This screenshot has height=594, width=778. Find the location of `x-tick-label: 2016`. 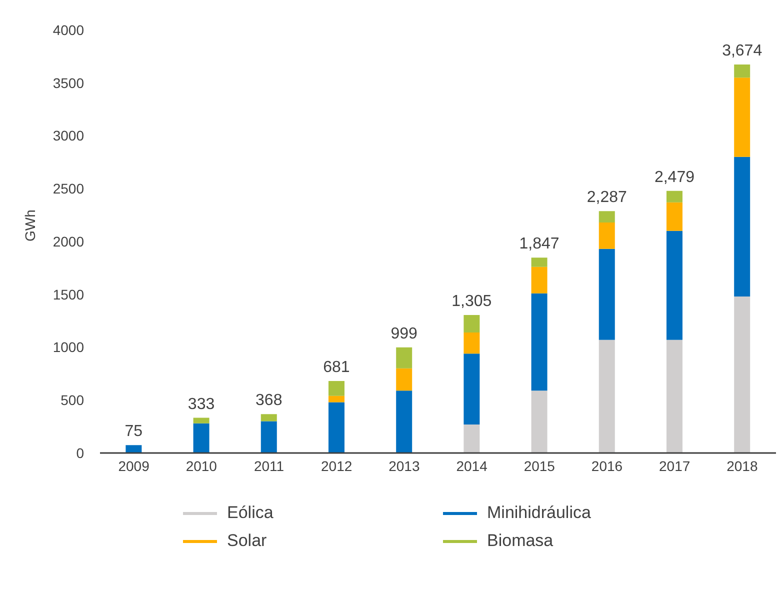

x-tick-label: 2016 is located at coordinates (607, 466).